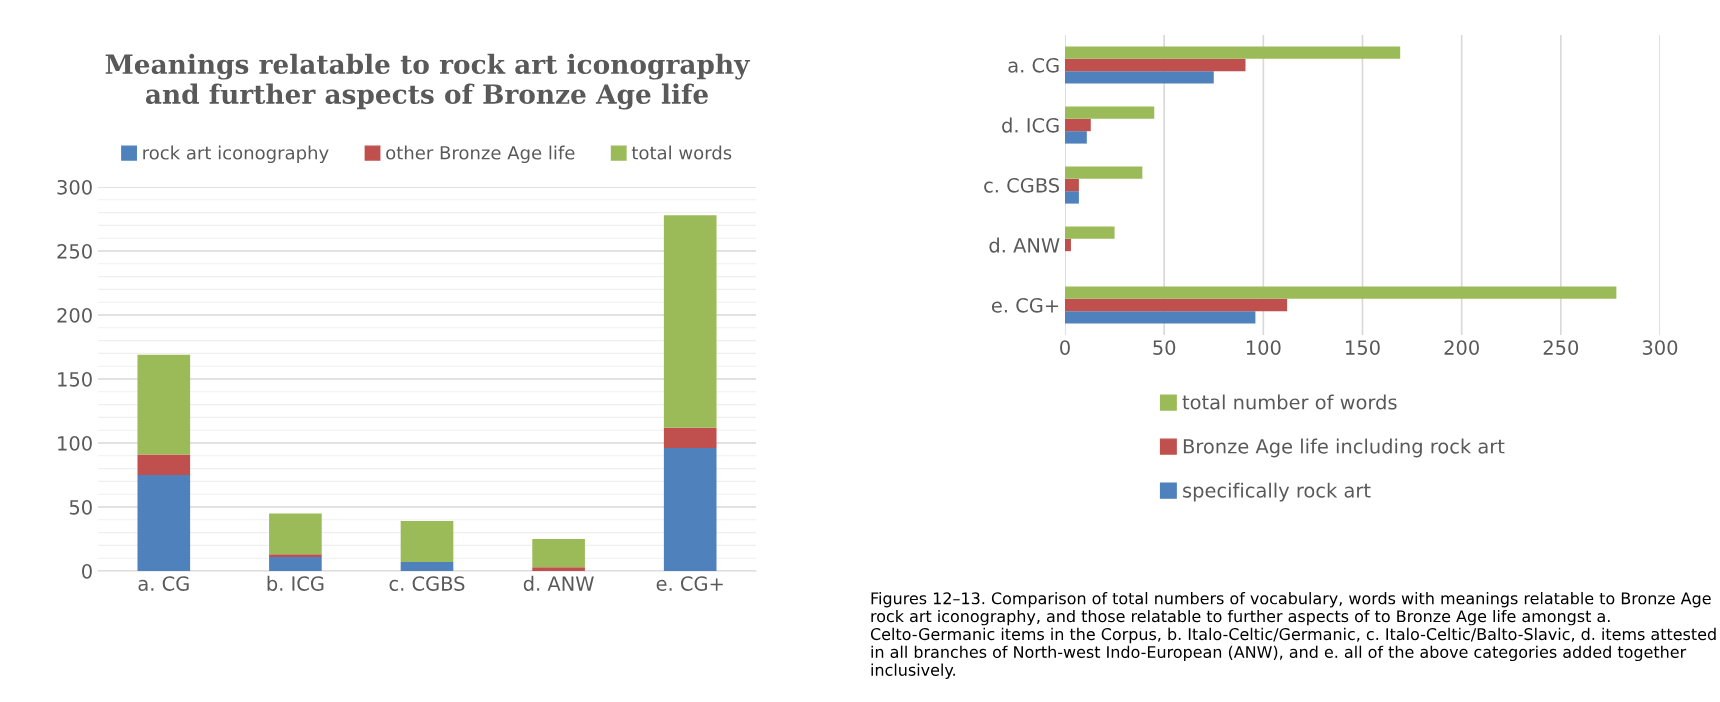 The image size is (1720, 702). I want to click on x-tick-label: 250, so click(1561, 347).